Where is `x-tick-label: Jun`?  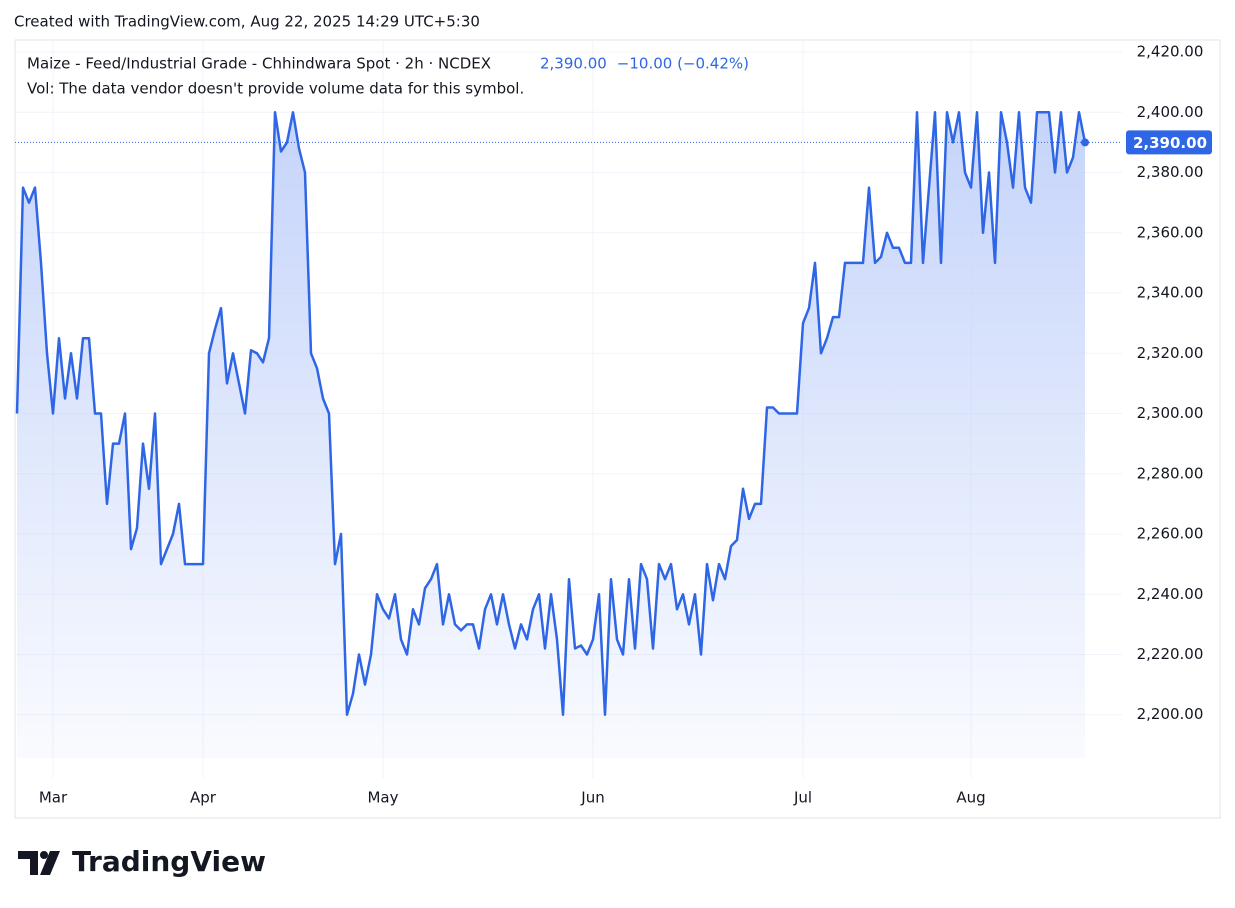
x-tick-label: Jun is located at coordinates (592, 798).